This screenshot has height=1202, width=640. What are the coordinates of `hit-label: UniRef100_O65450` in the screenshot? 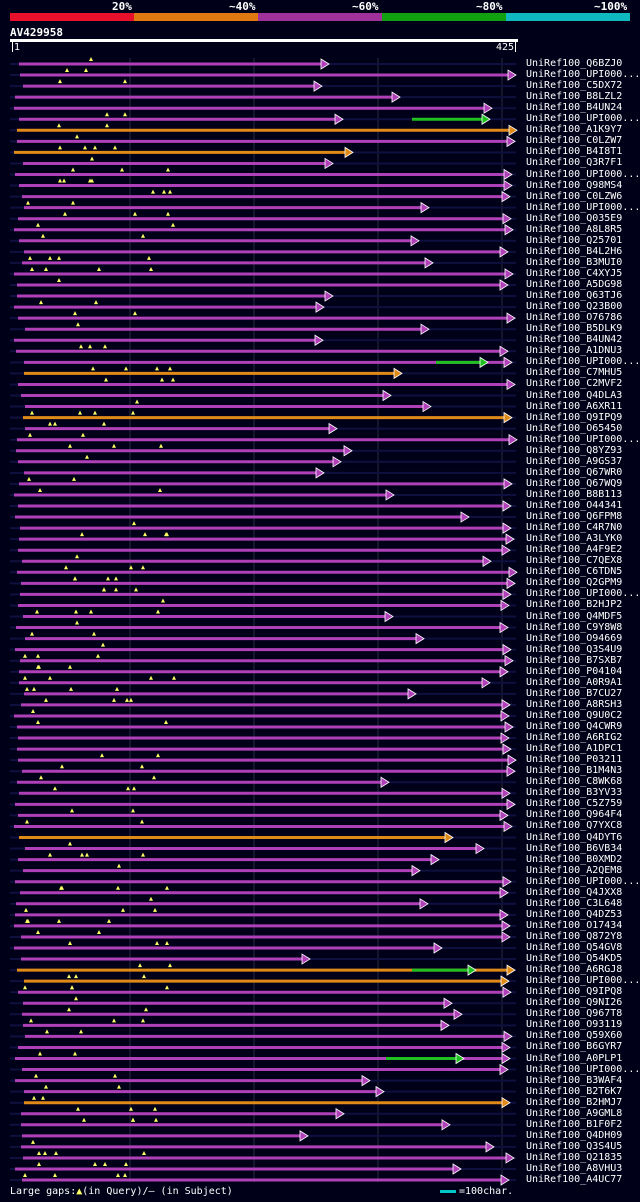 It's located at (574, 428).